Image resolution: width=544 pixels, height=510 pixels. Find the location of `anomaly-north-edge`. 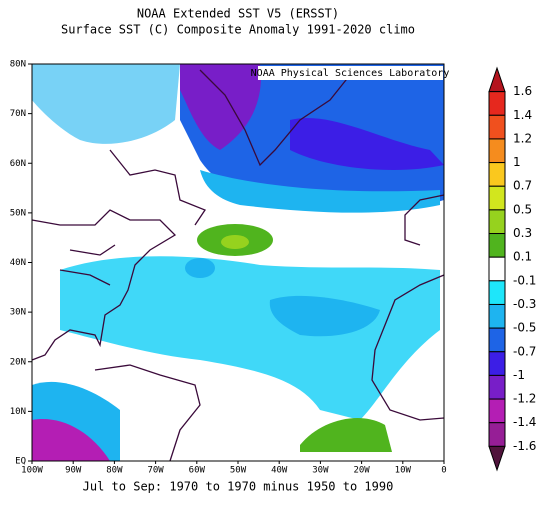

anomaly-north-edge is located at coordinates (320, 191).